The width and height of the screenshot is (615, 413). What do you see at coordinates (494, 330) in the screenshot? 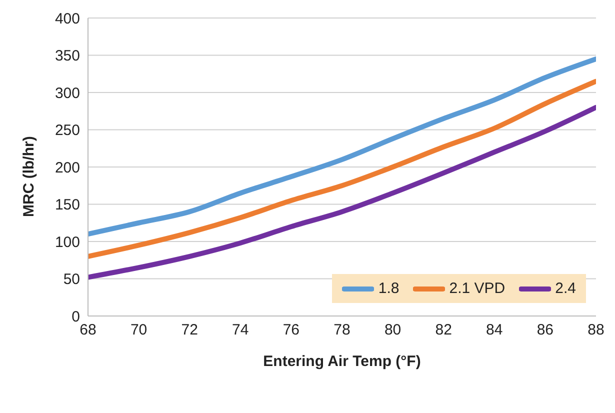
I see `x-tick-label: 84` at bounding box center [494, 330].